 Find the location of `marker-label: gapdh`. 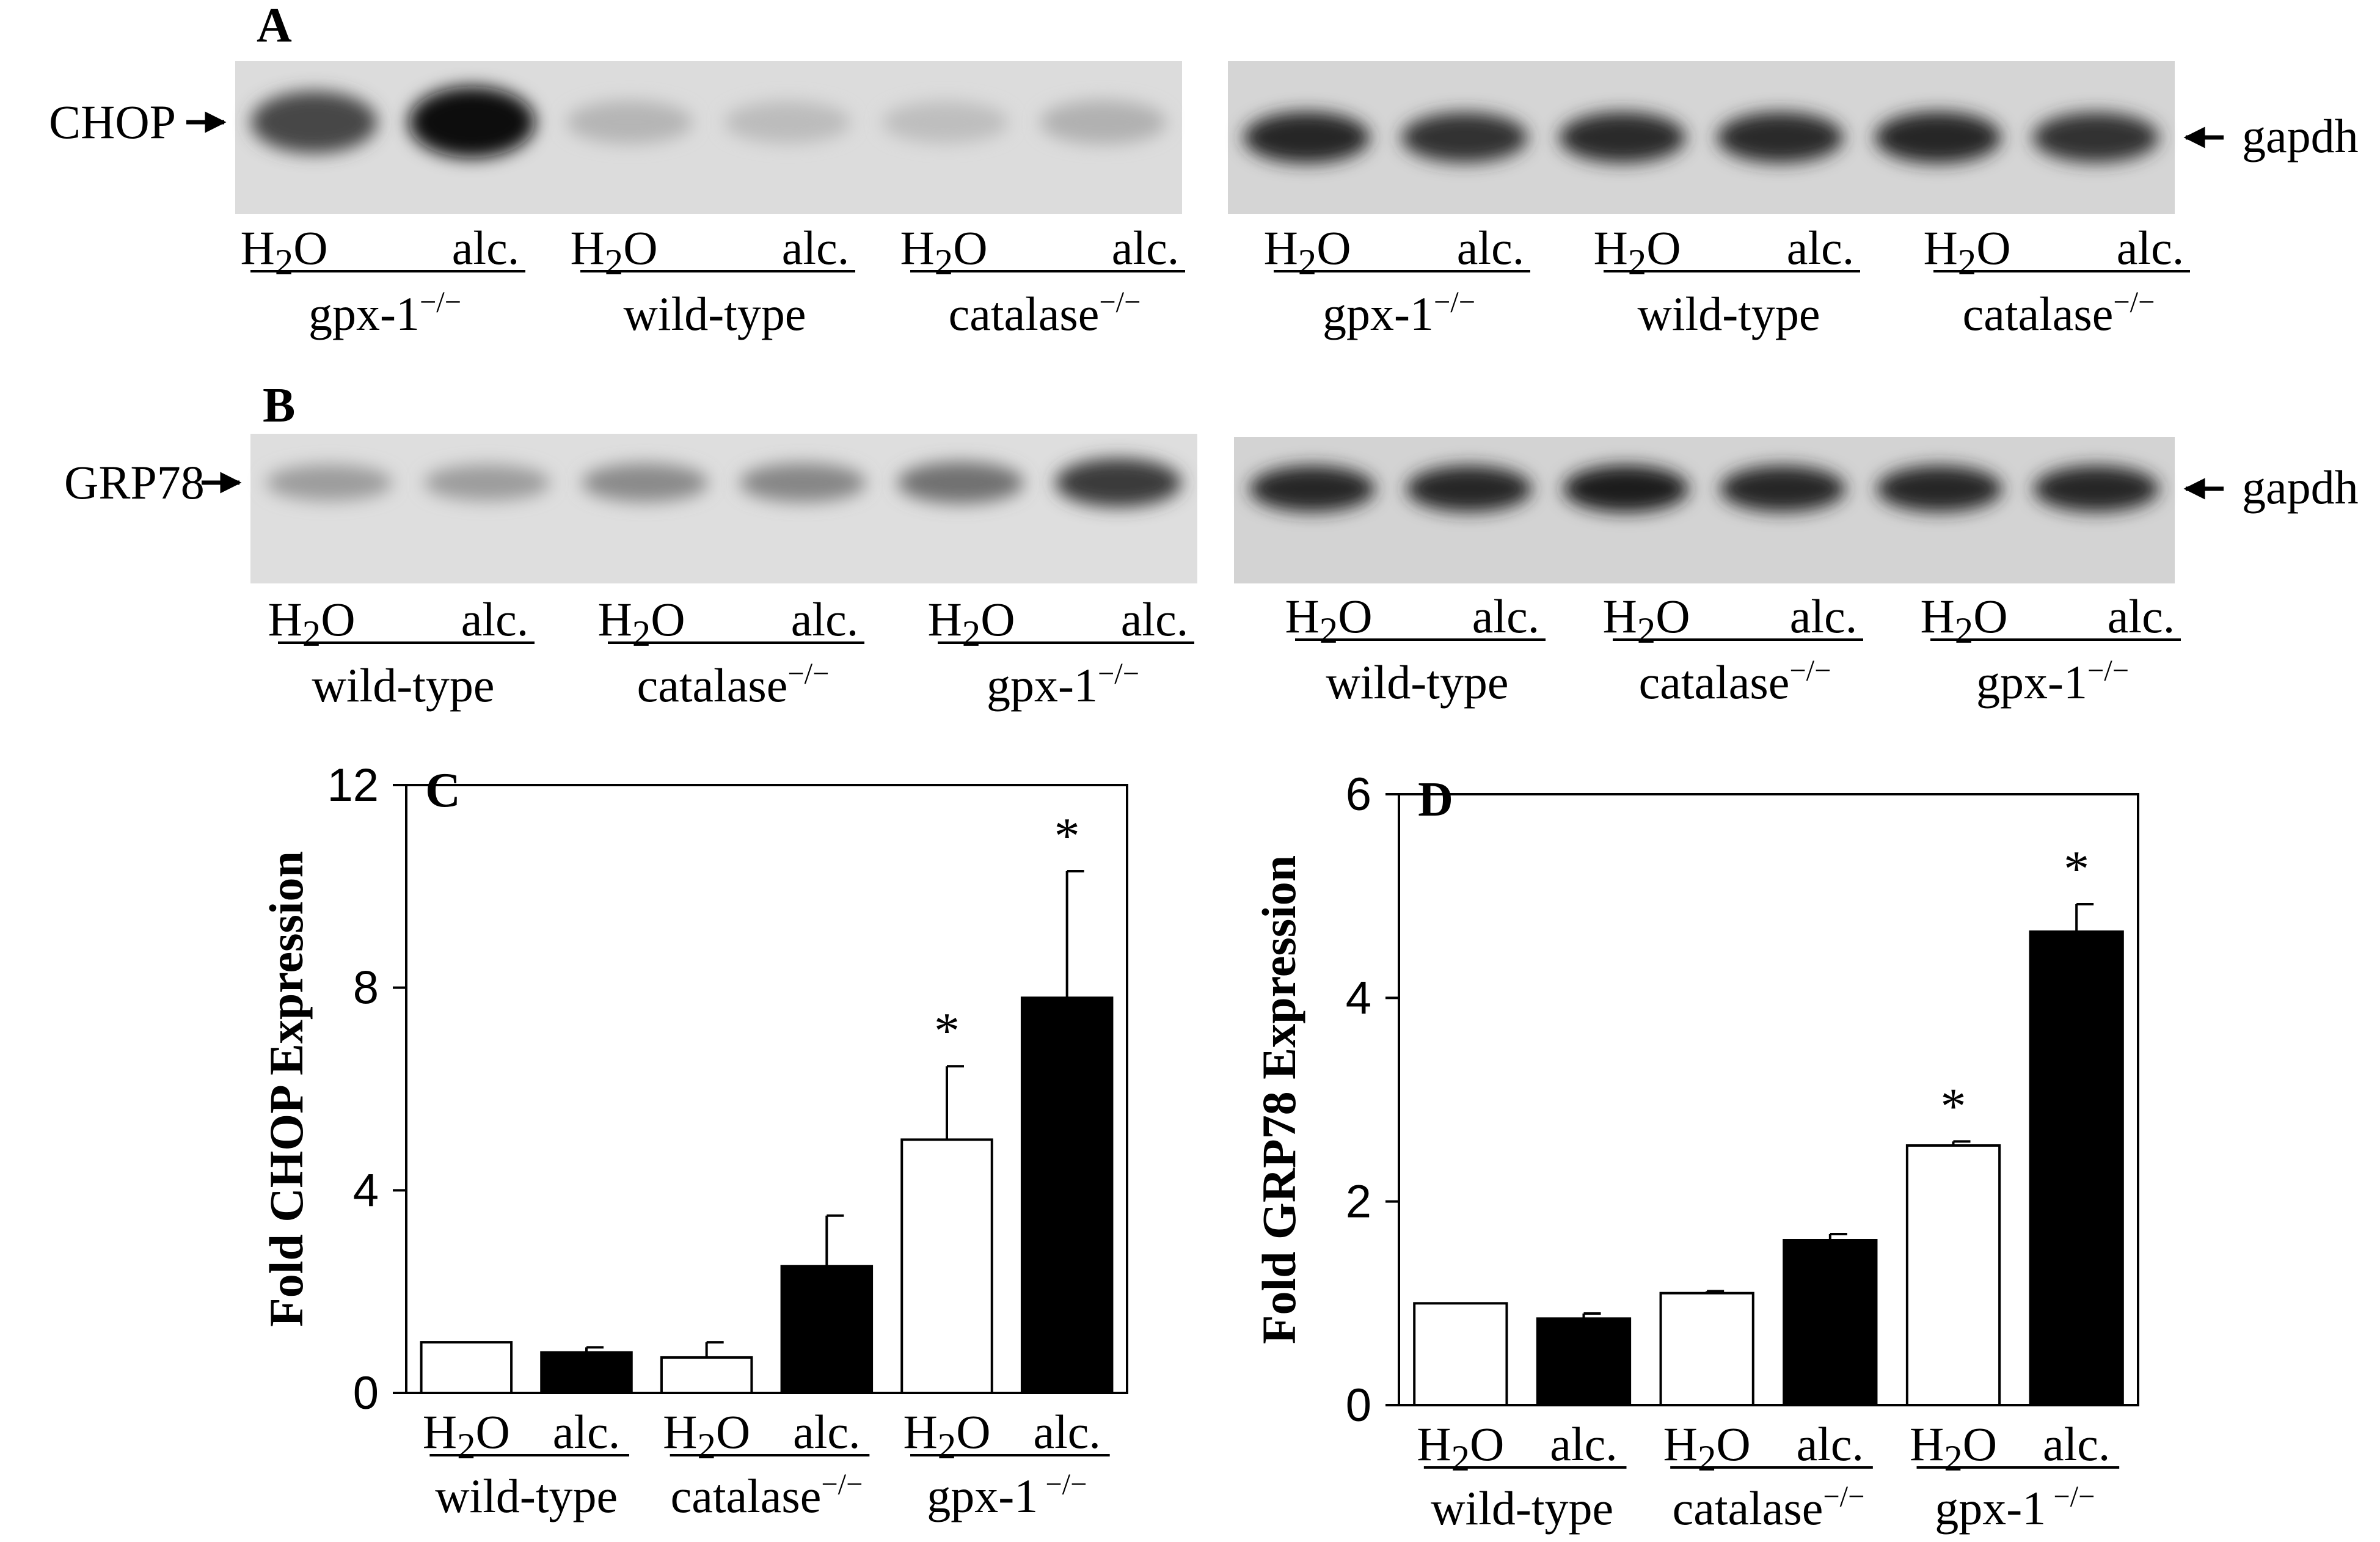

marker-label: gapdh is located at coordinates (2300, 136).